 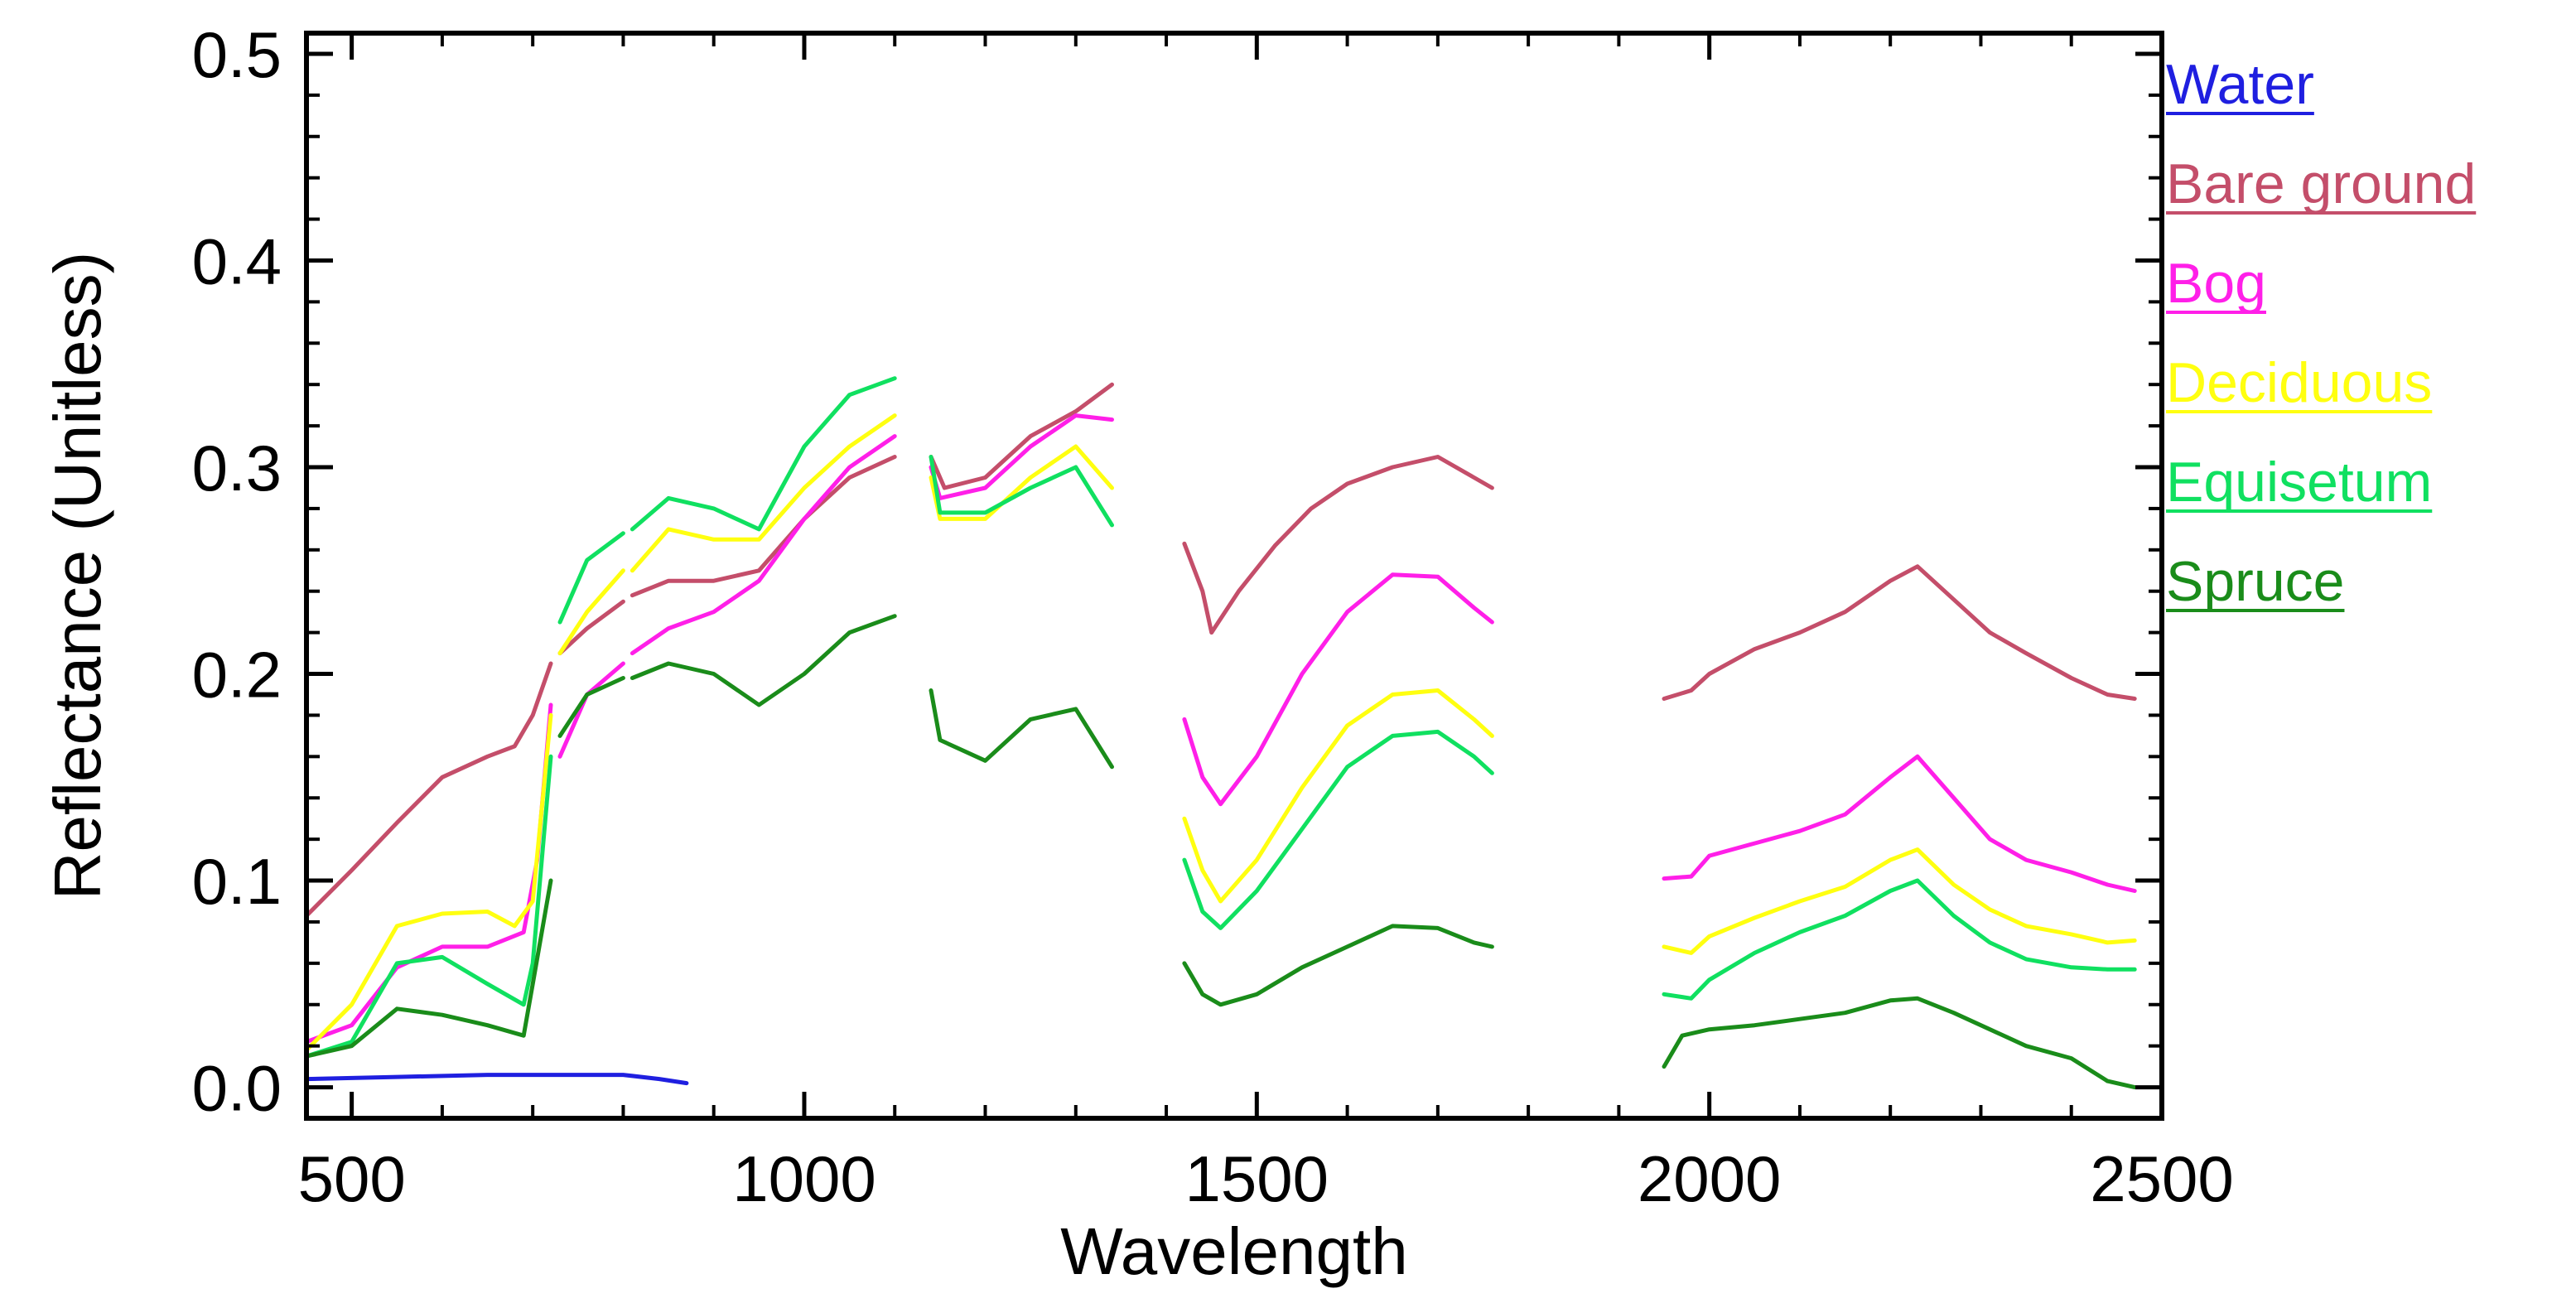 What do you see at coordinates (1234, 1251) in the screenshot?
I see `x-axis-title: Wavelength` at bounding box center [1234, 1251].